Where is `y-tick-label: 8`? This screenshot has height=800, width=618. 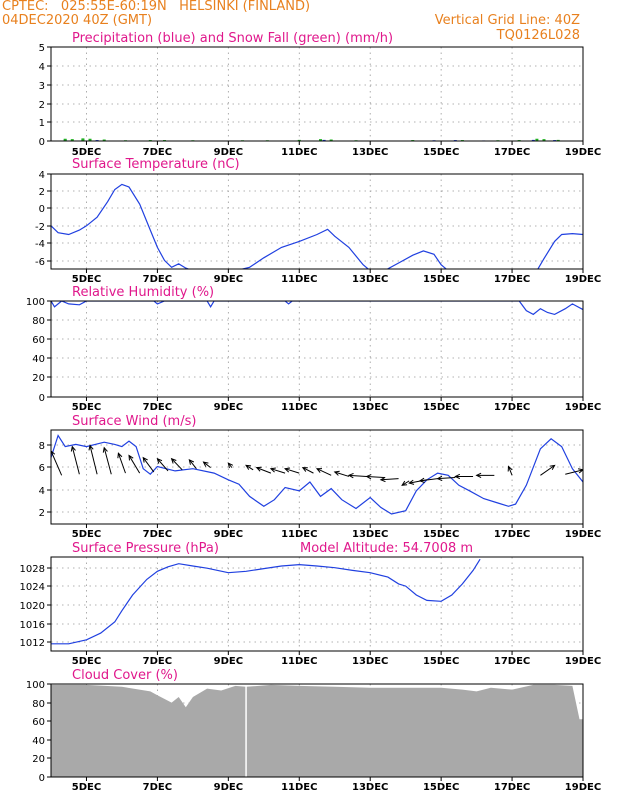 y-tick-label: 8 is located at coordinates (42, 446).